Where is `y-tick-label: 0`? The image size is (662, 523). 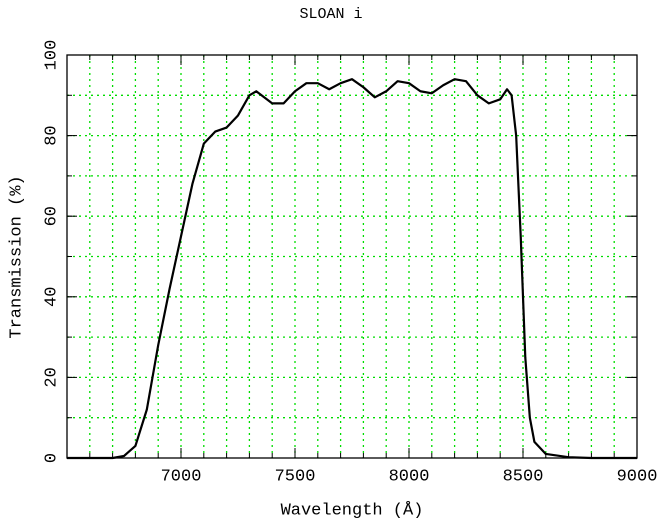 y-tick-label: 0 is located at coordinates (51, 458).